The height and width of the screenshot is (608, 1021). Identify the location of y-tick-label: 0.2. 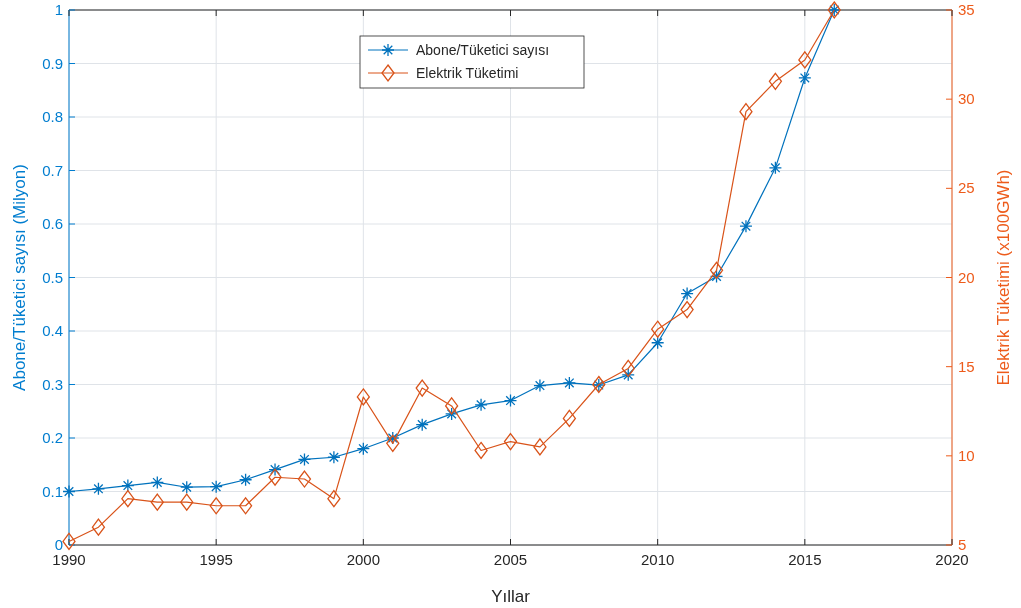
(52, 437).